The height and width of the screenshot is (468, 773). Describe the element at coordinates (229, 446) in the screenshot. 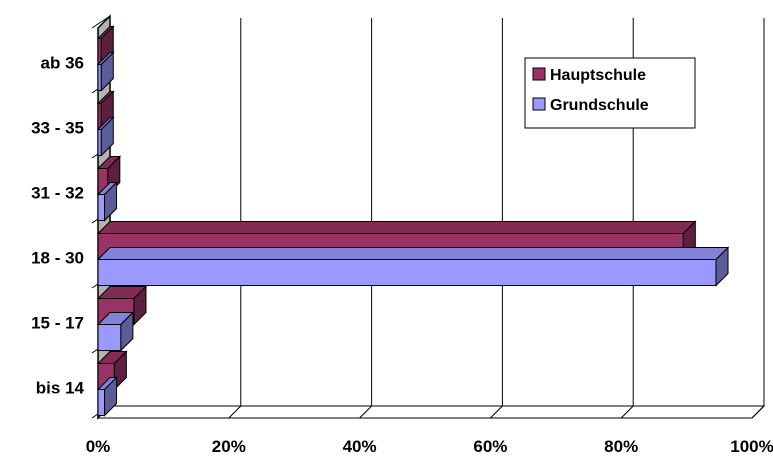

I see `x-tick-label: 20%` at that location.